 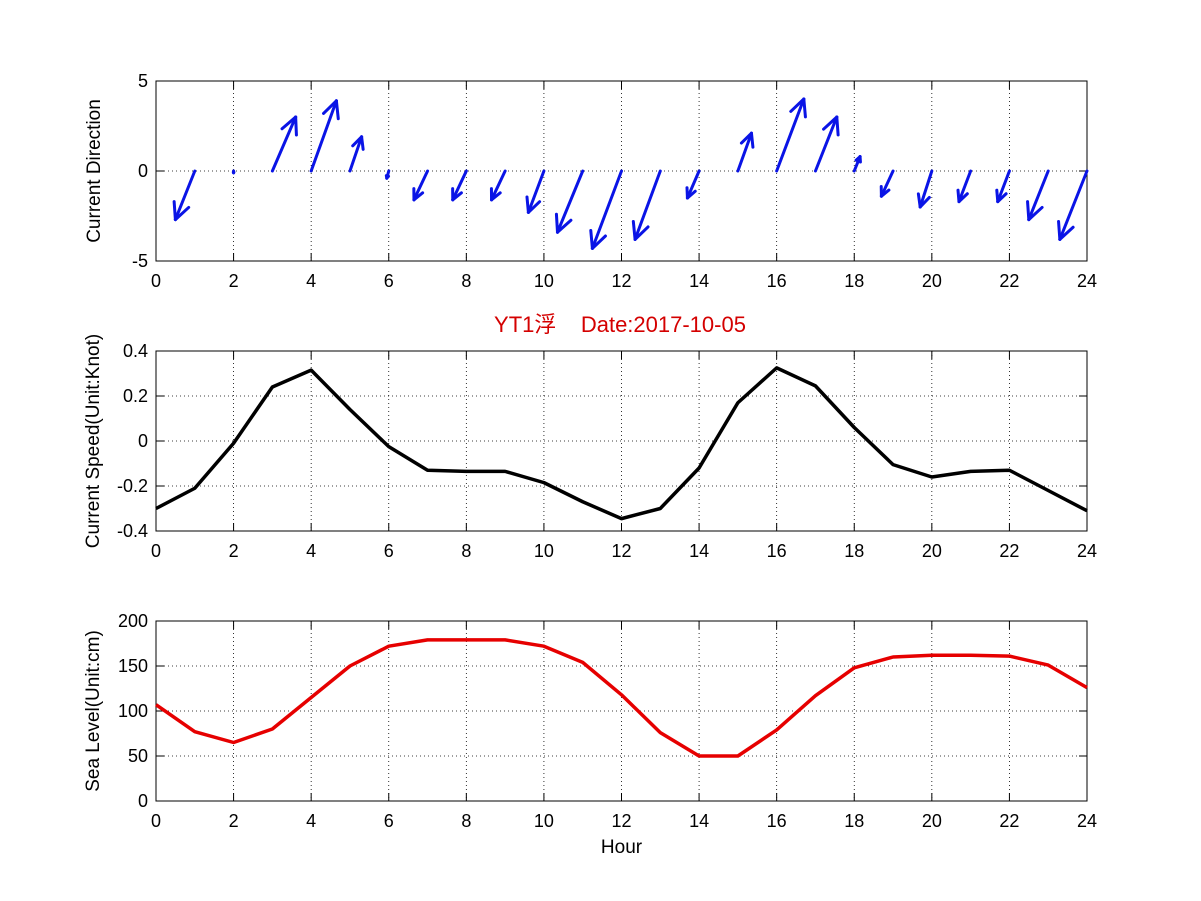 What do you see at coordinates (932, 821) in the screenshot?
I see `sea-level-xtick-label: 20` at bounding box center [932, 821].